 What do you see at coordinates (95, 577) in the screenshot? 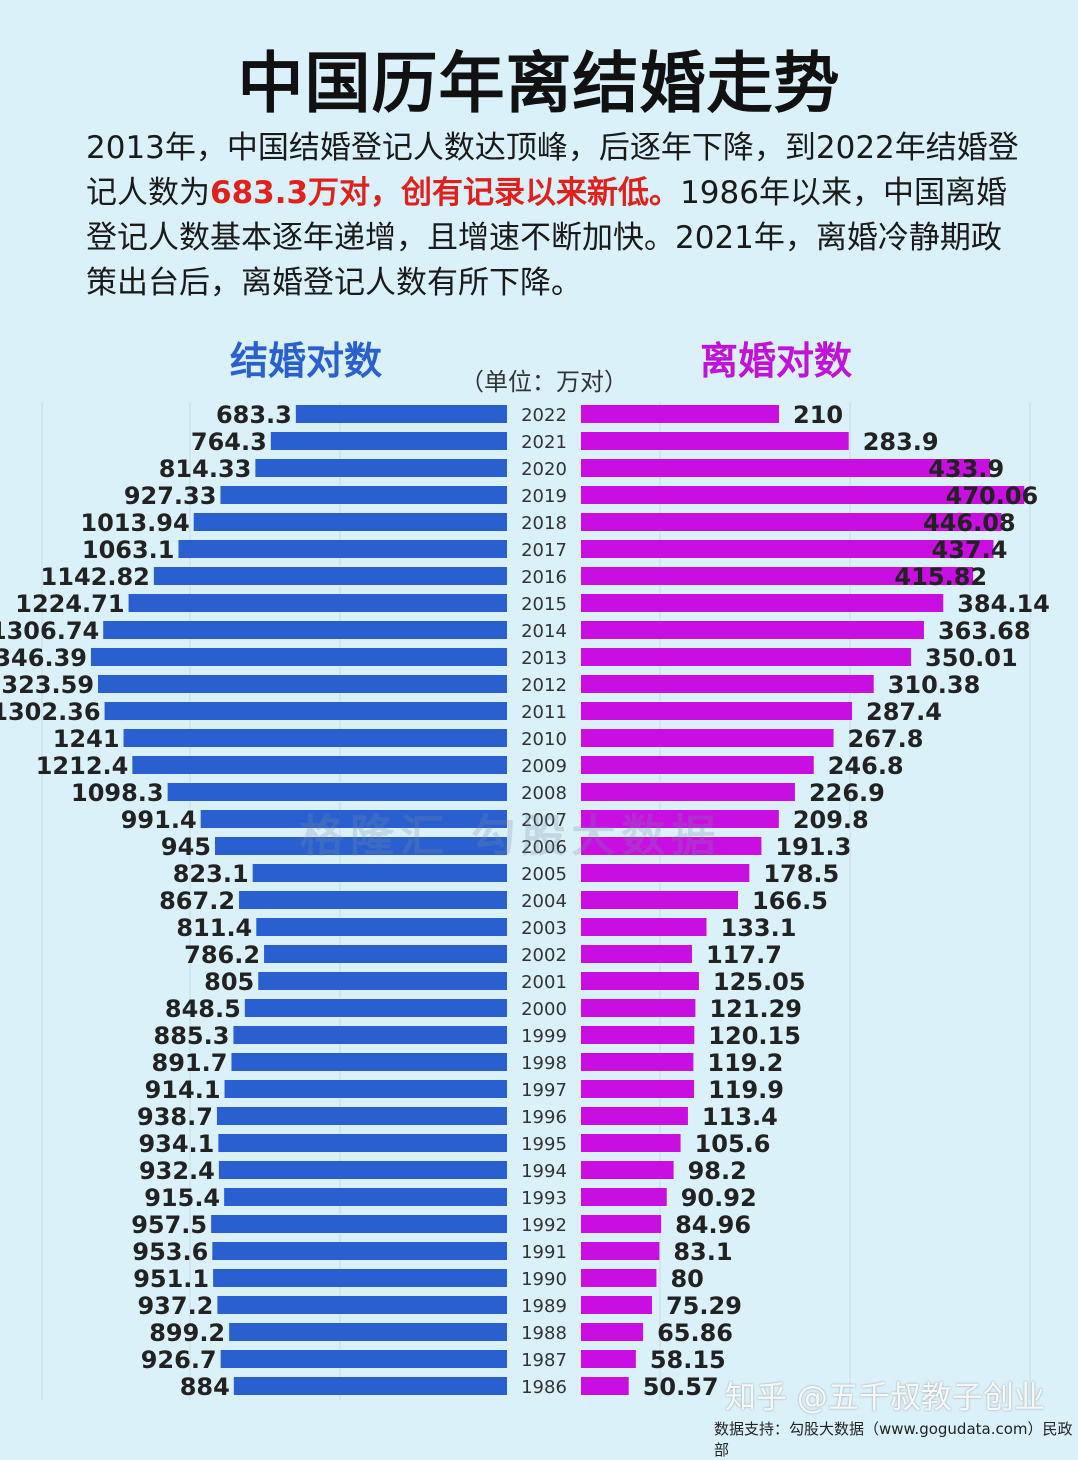
I see `marriage-value-label: 1142.82` at bounding box center [95, 577].